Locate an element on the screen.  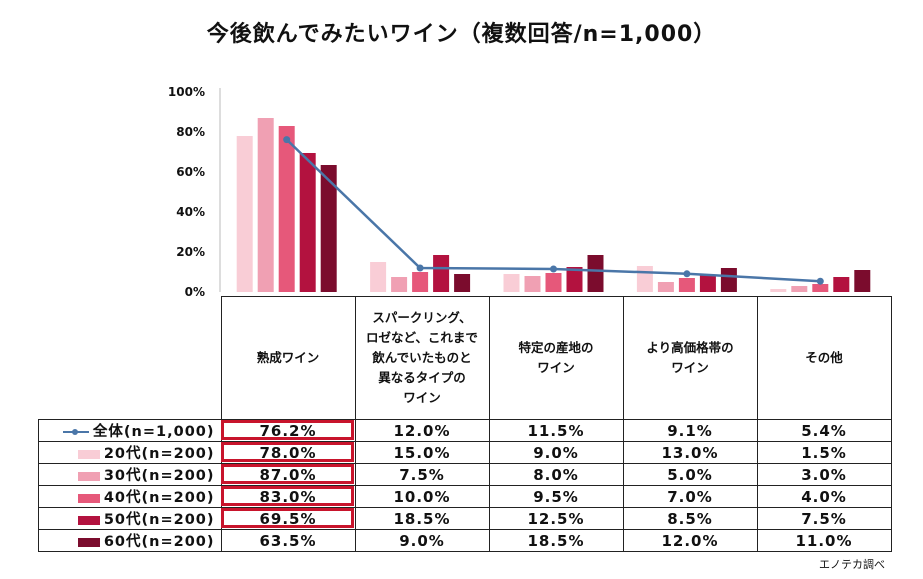
y-tick-label: 40% is located at coordinates (190, 212).